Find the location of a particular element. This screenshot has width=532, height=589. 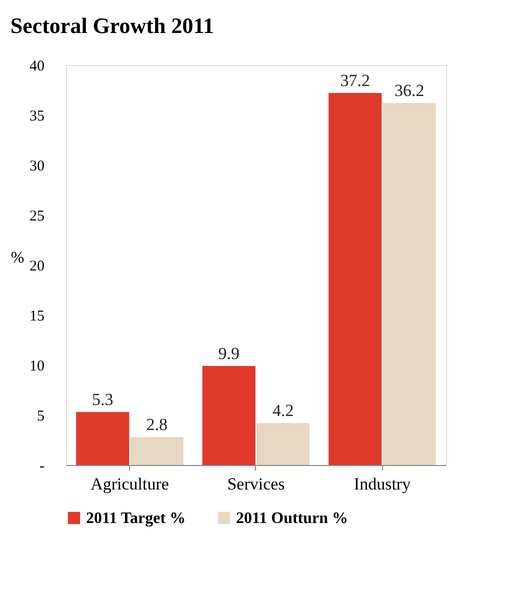

y-tick-label: 10 is located at coordinates (37, 366).